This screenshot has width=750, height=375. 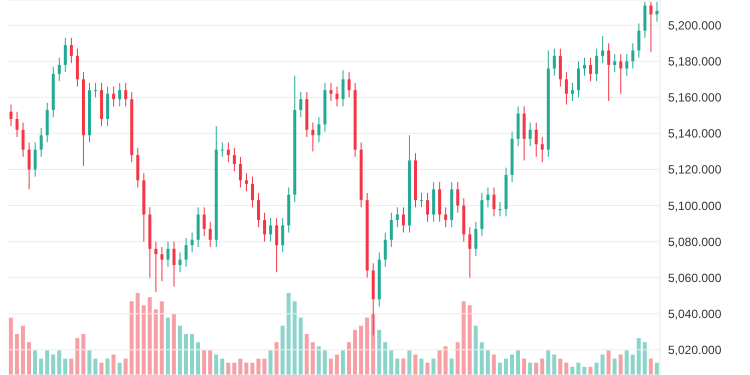 What do you see at coordinates (695, 350) in the screenshot?
I see `y-tick-label: 5,020.000` at bounding box center [695, 350].